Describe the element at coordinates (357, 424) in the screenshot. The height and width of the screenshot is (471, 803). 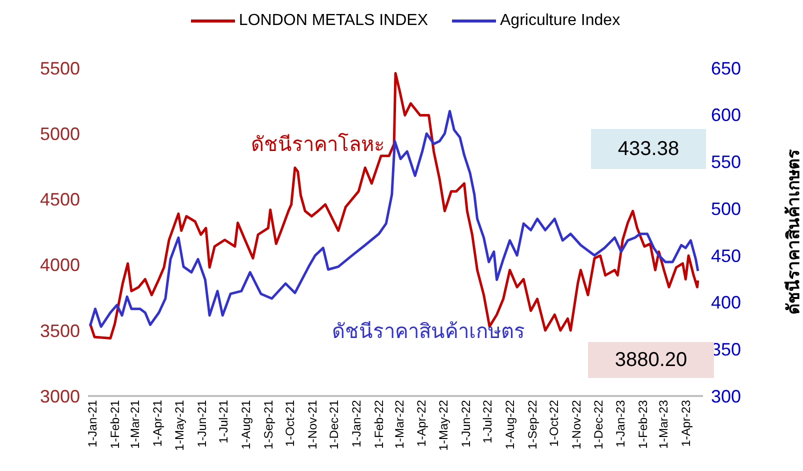
I see `x-tick-label: 1-Jan-22` at that location.